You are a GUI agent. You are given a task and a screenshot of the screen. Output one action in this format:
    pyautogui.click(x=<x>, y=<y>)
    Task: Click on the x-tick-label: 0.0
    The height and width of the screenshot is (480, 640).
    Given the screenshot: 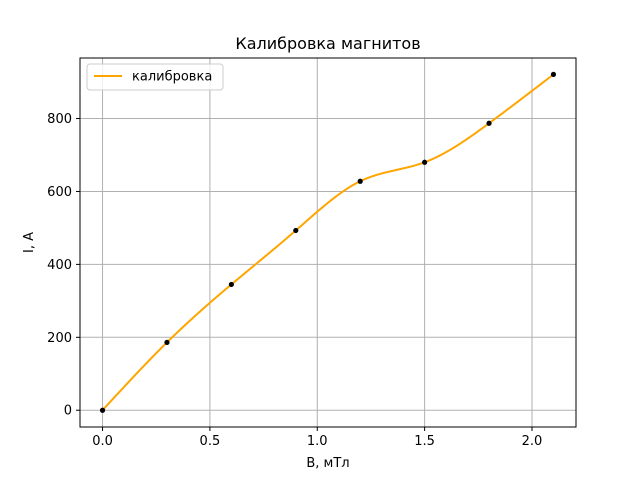 What is the action you would take?
    pyautogui.click(x=102, y=441)
    